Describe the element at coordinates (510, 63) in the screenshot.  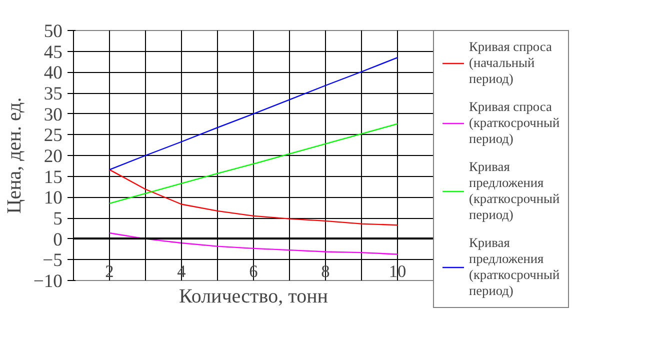
I see `legend-label: Кривая спроса (начальный период)` at that location.